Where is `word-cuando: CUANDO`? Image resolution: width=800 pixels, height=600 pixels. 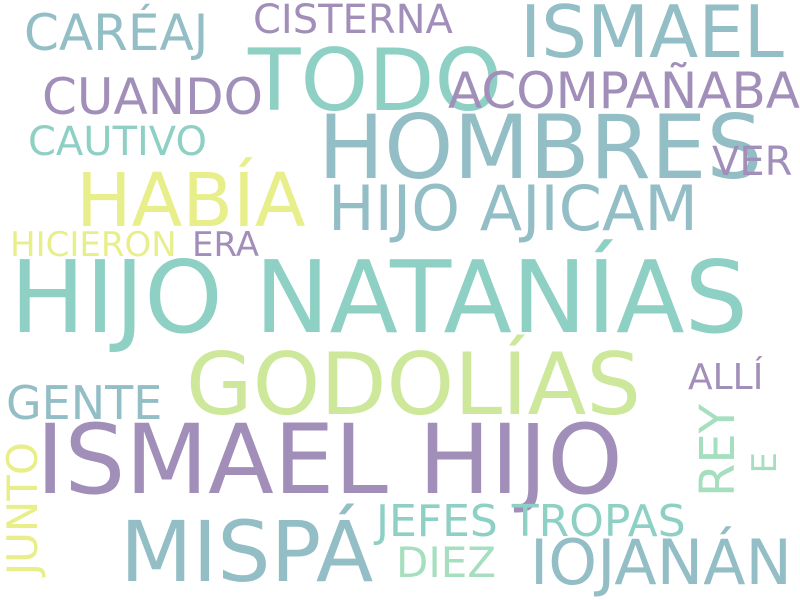
word-cuando: CUANDO is located at coordinates (152, 97).